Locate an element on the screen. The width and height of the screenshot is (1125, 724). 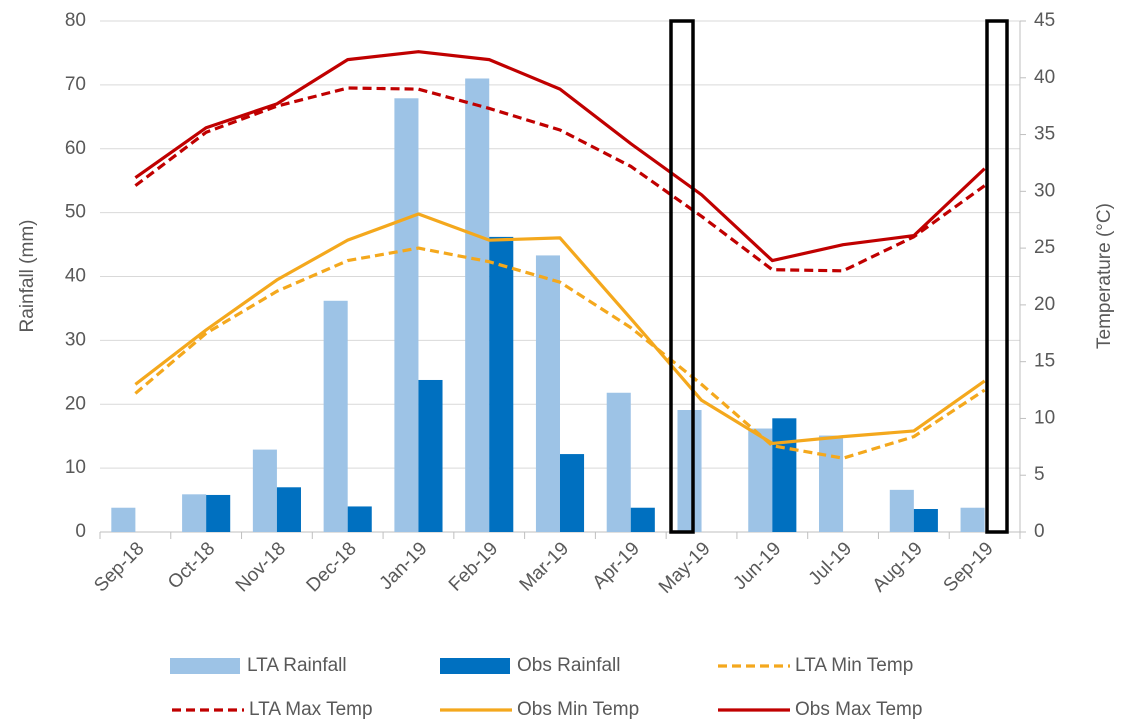
x-tick-label: Apr-19 is located at coordinates (616, 565).